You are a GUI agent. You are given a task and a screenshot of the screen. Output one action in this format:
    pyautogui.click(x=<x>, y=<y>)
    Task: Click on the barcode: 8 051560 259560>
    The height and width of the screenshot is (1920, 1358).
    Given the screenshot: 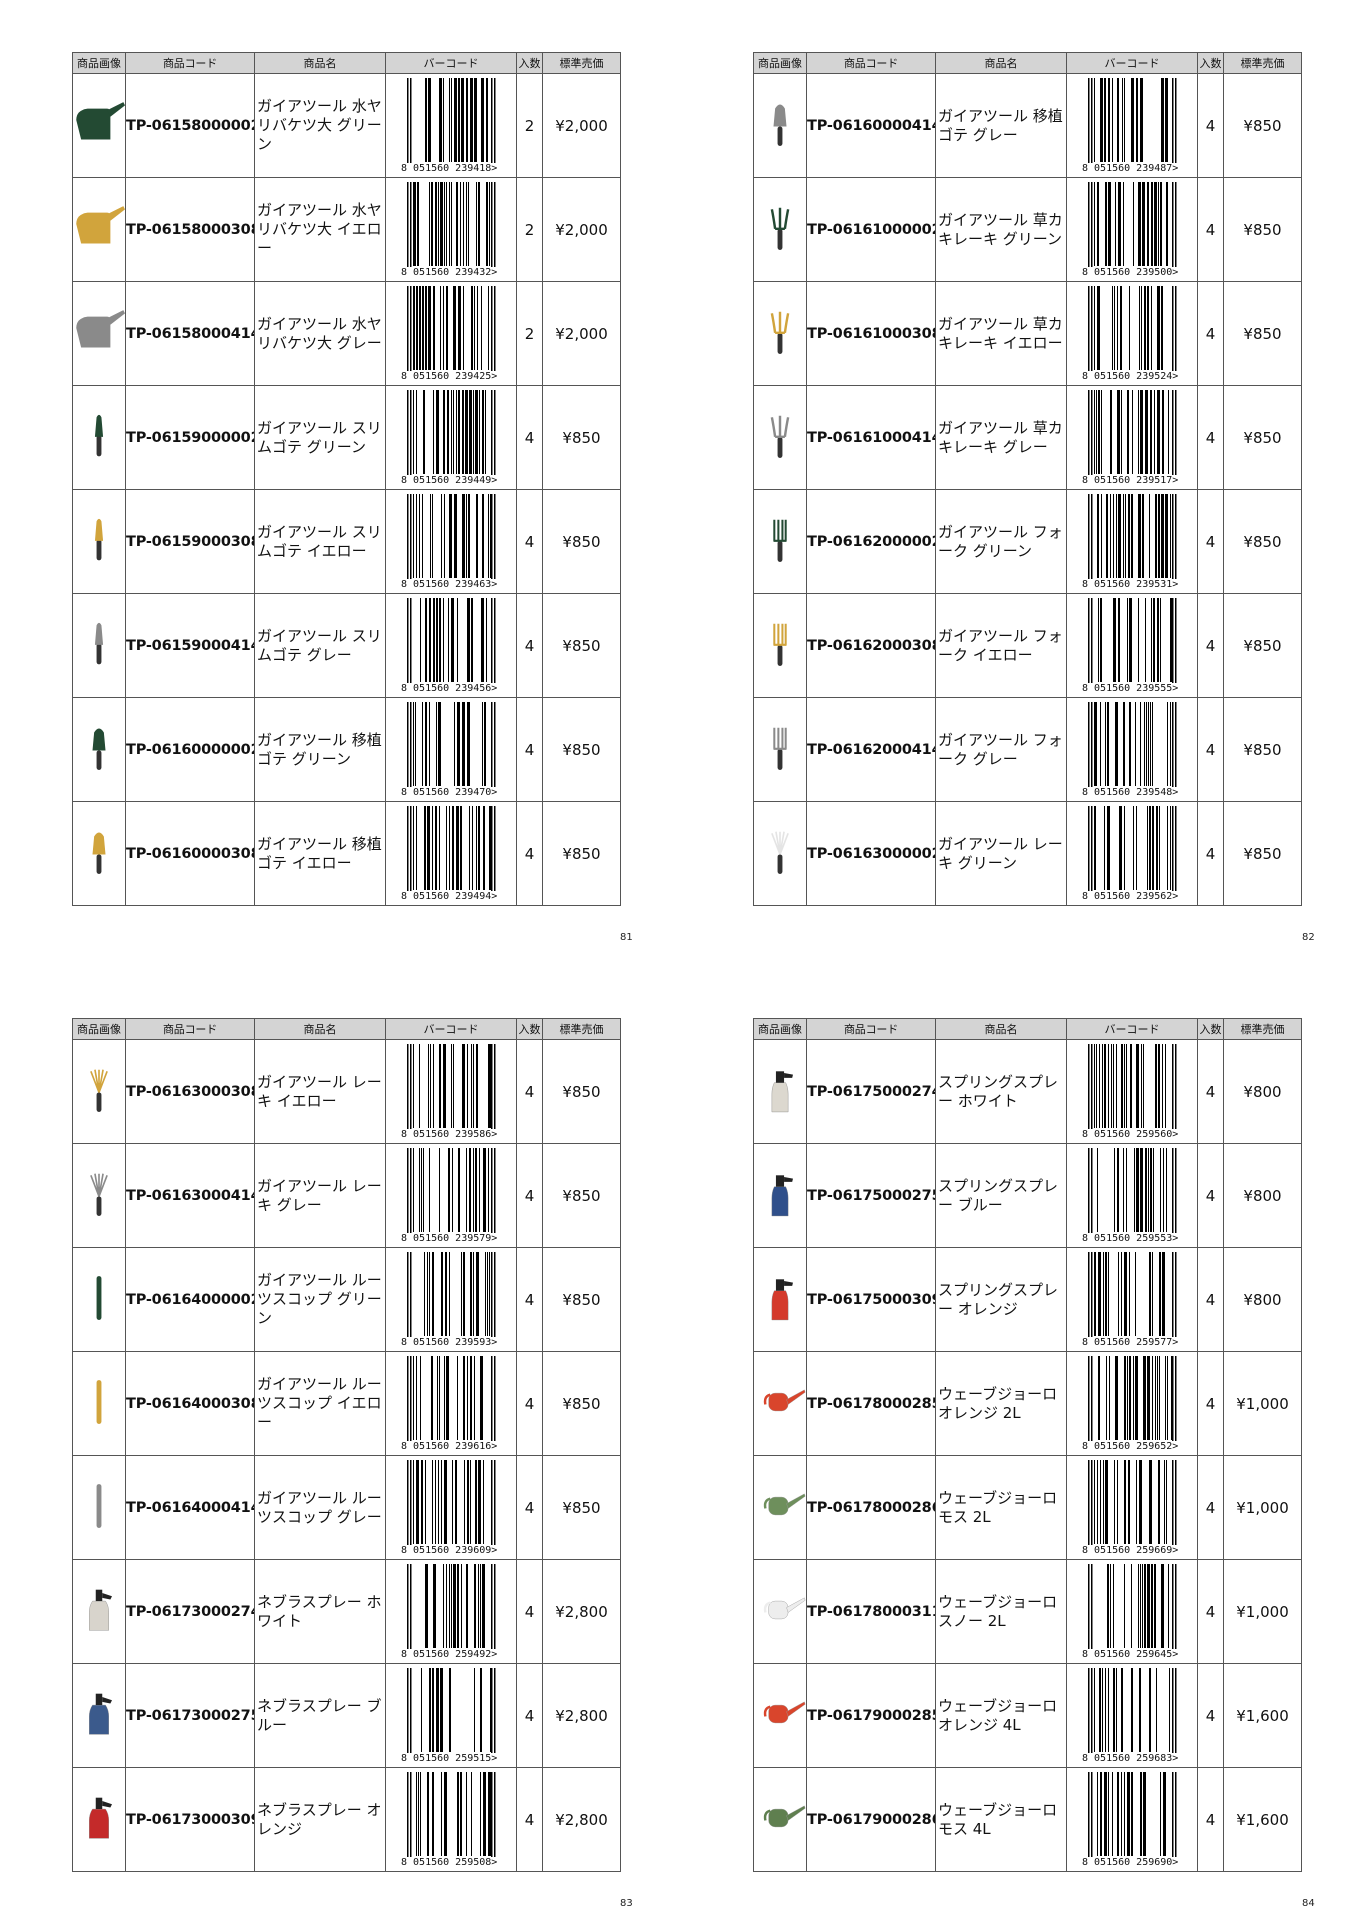 What is the action you would take?
    pyautogui.click(x=1132, y=1091)
    